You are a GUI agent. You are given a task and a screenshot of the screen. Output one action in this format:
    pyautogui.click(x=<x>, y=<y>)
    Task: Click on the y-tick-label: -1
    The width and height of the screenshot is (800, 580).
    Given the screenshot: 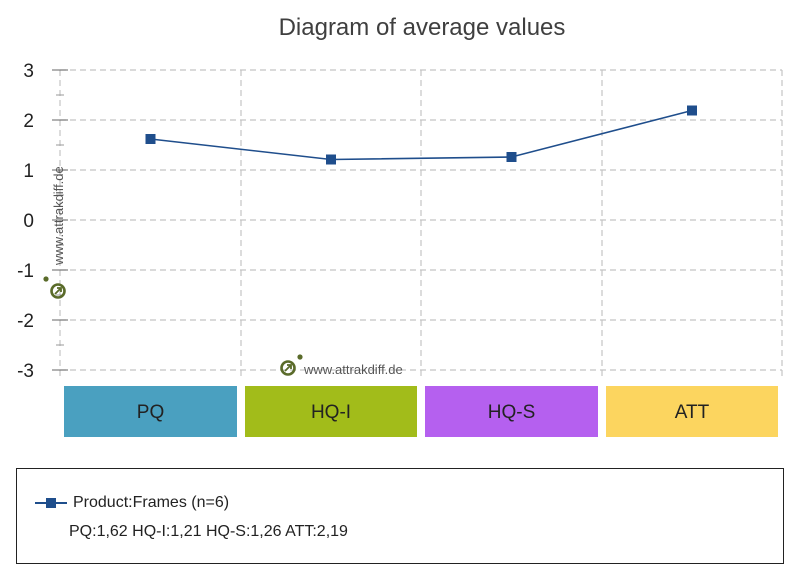 What is the action you would take?
    pyautogui.click(x=25, y=271)
    